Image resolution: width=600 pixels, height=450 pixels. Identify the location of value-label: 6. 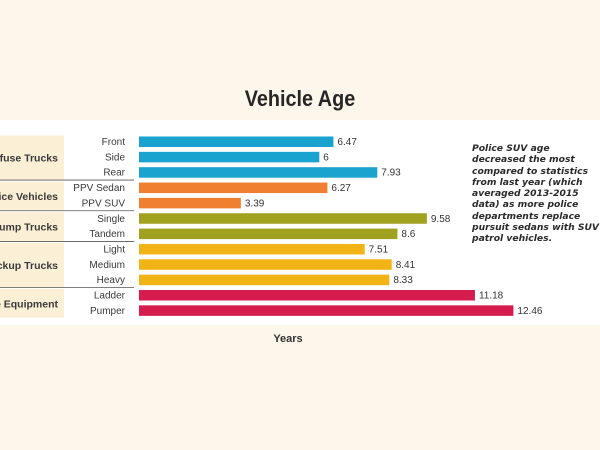
(326, 157).